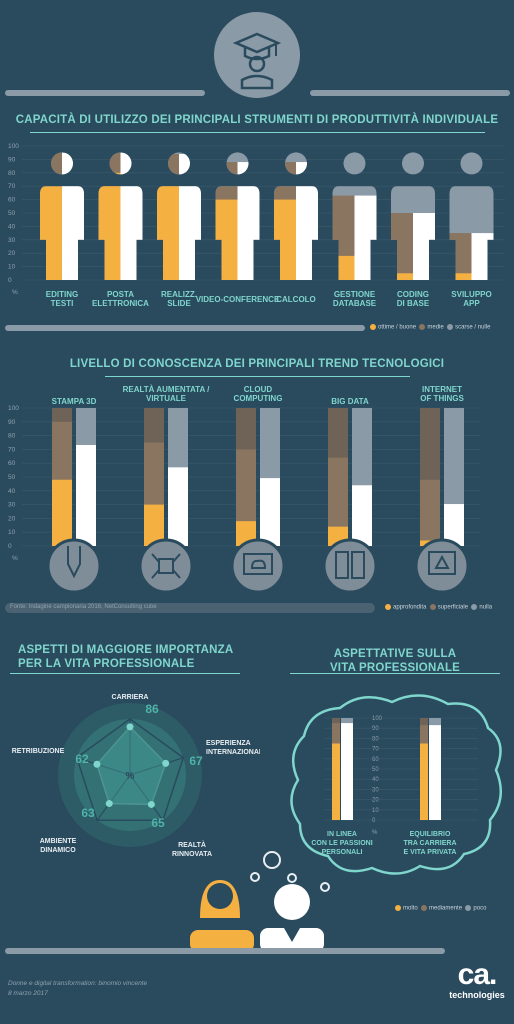 The image size is (514, 1024). I want to click on section2-legend: approfondita superficiale nulla, so click(438, 607).